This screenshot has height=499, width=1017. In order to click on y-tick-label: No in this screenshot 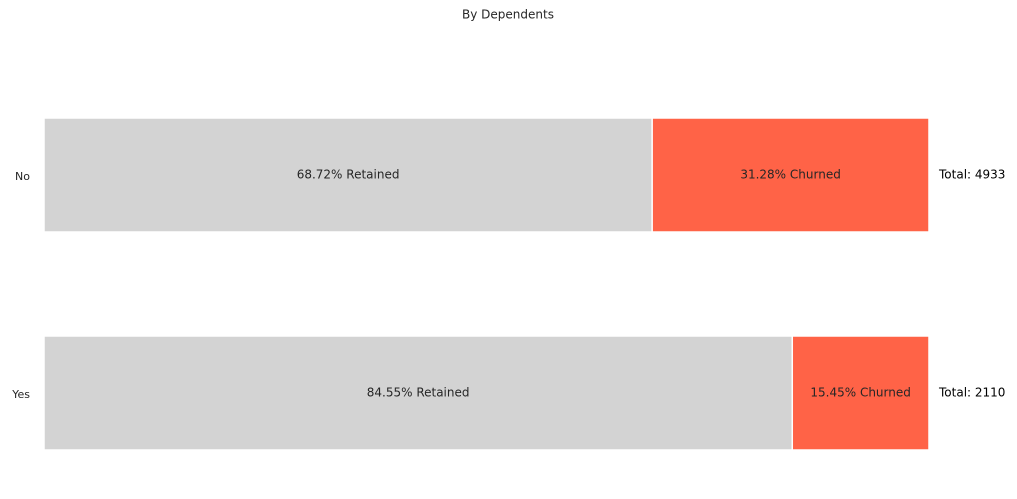, I will do `click(22, 176)`.